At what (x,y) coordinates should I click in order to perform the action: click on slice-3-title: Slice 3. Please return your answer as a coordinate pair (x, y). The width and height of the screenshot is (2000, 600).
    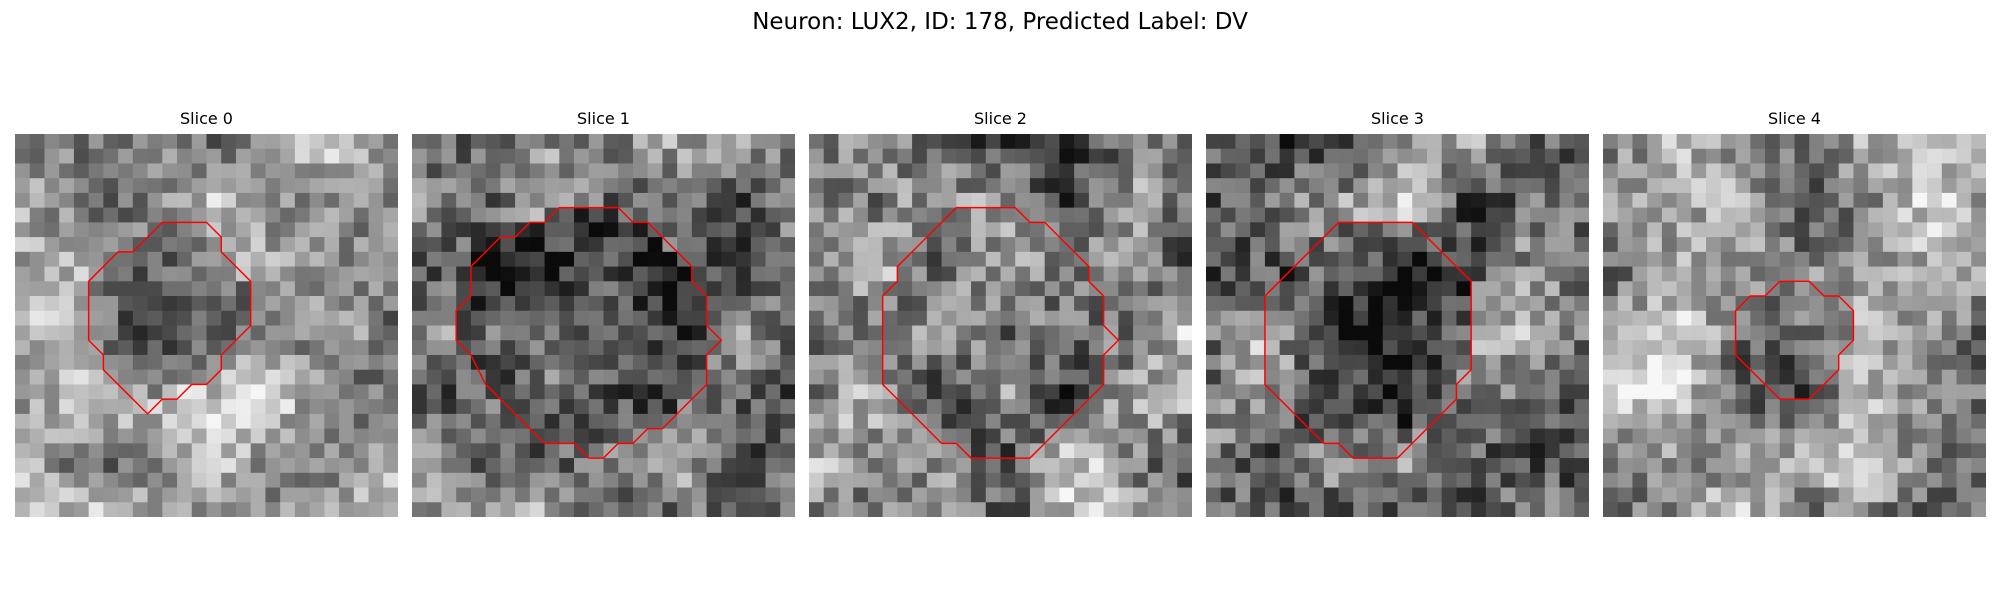
    Looking at the image, I should click on (1397, 118).